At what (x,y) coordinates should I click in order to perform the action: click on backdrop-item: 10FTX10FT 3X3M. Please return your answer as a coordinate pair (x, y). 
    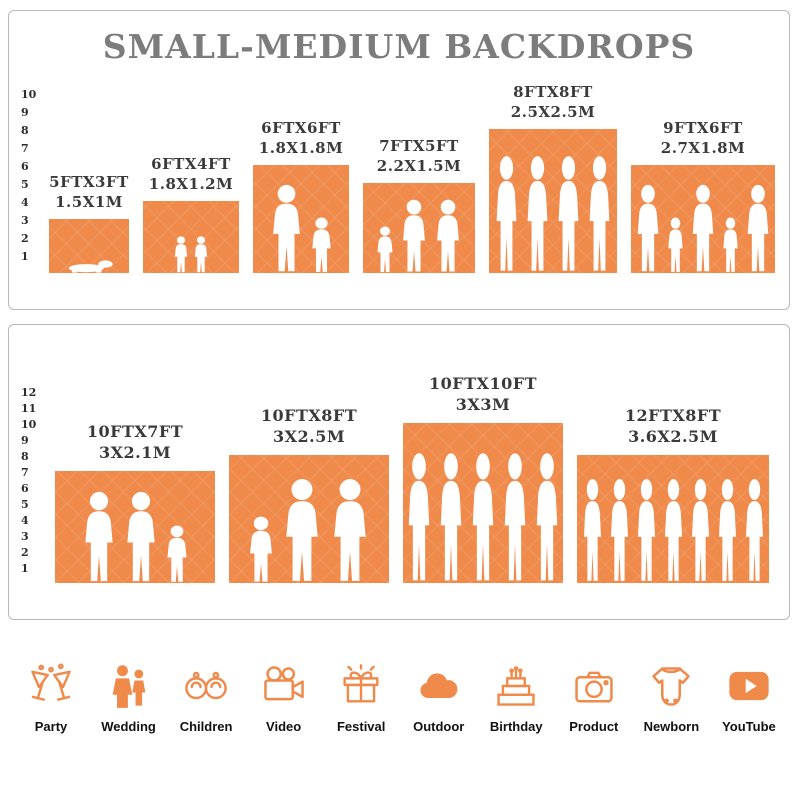
    Looking at the image, I should click on (483, 478).